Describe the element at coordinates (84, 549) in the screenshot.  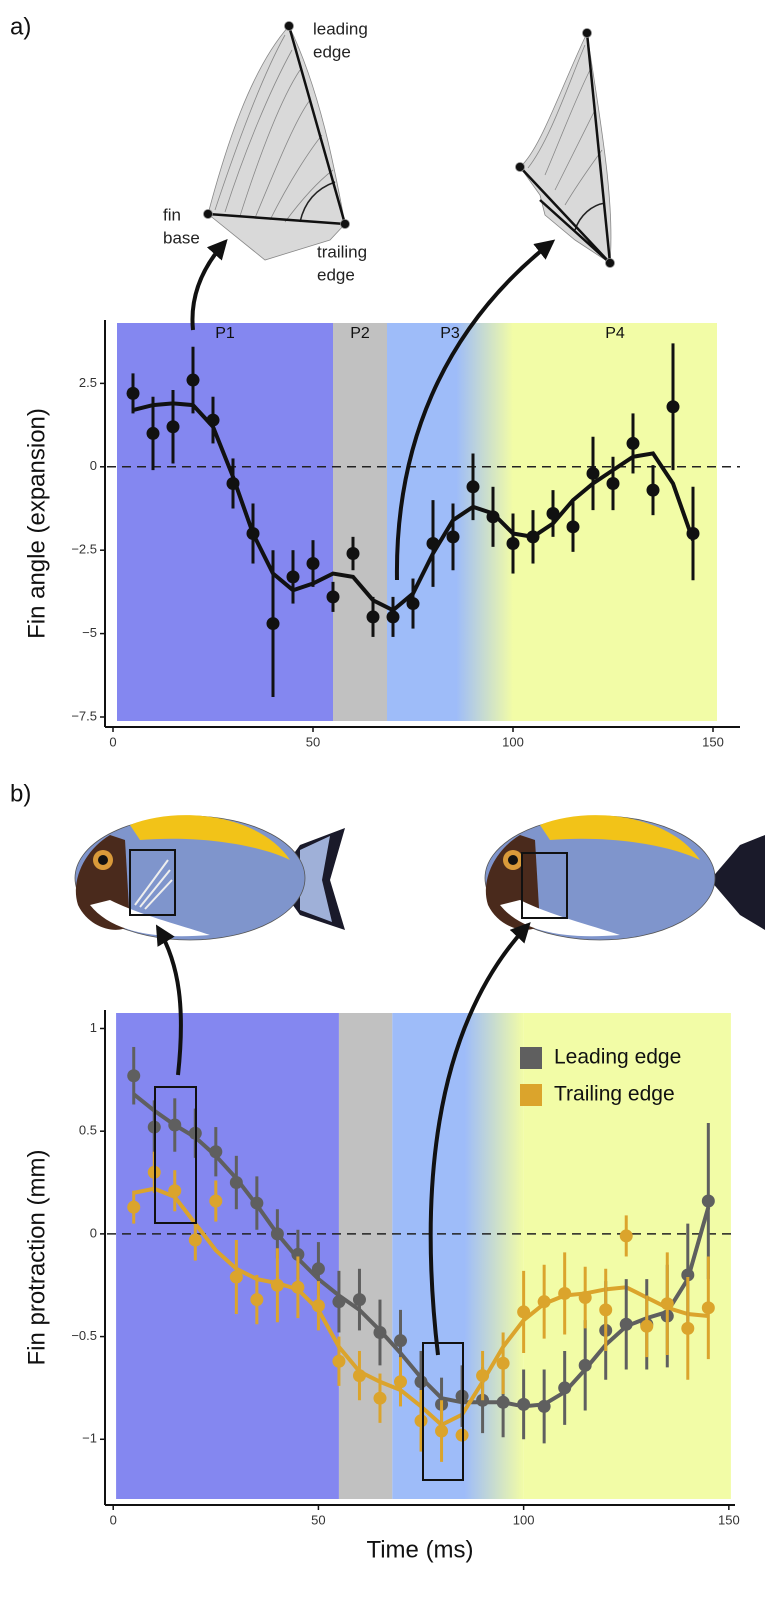
I see `y-tick-label: −2.5` at that location.